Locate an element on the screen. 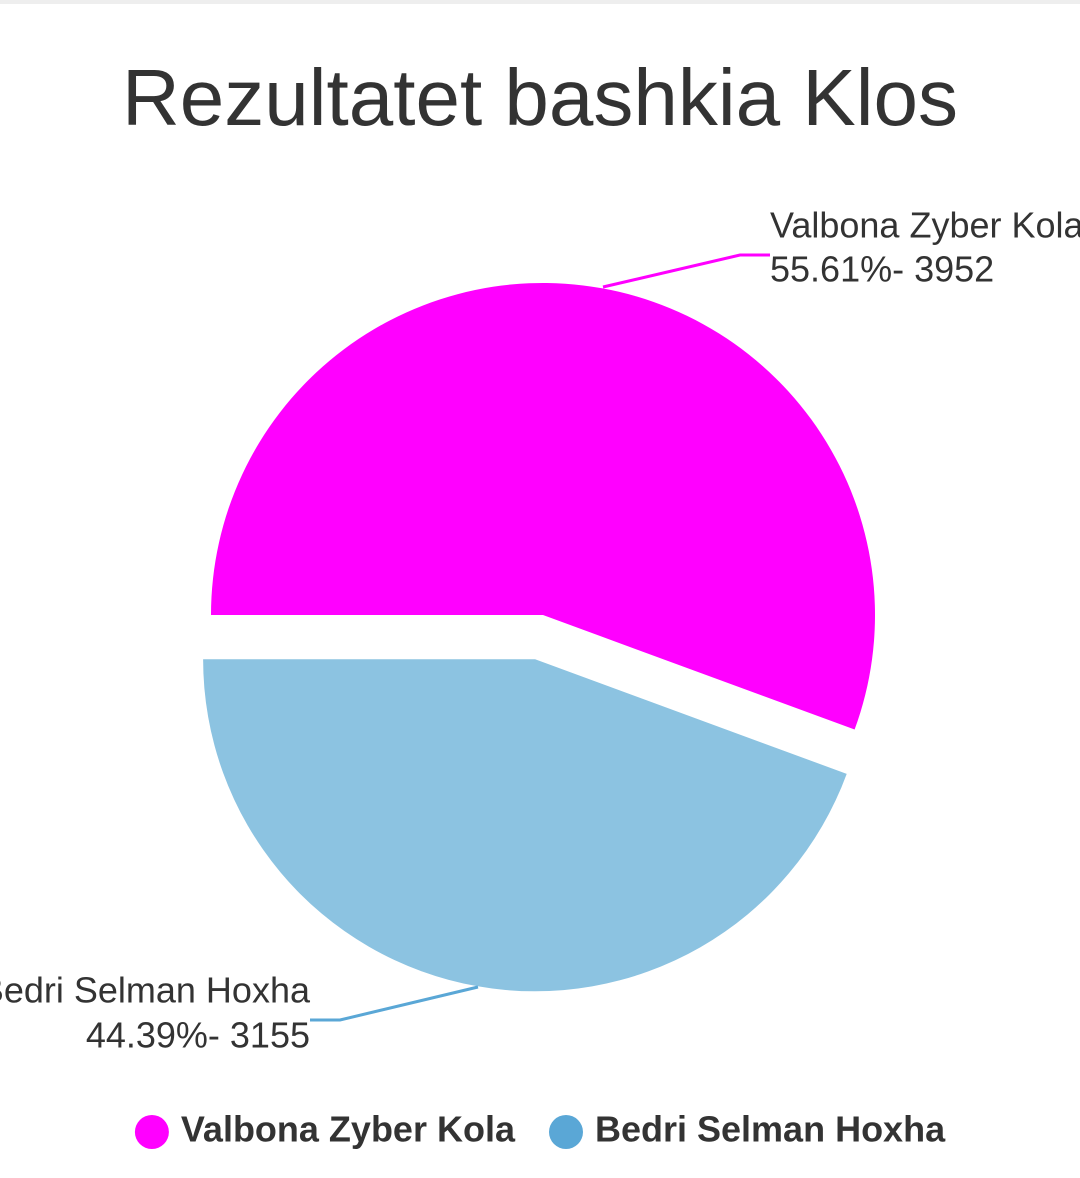  slice-label-name: Valbona Zyber Kola is located at coordinates (925, 225).